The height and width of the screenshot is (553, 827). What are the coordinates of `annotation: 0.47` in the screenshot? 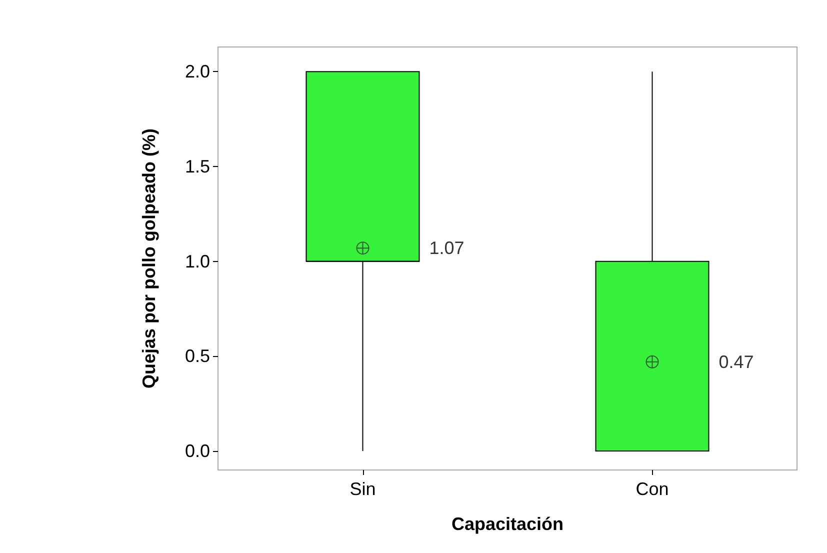 It's located at (736, 362).